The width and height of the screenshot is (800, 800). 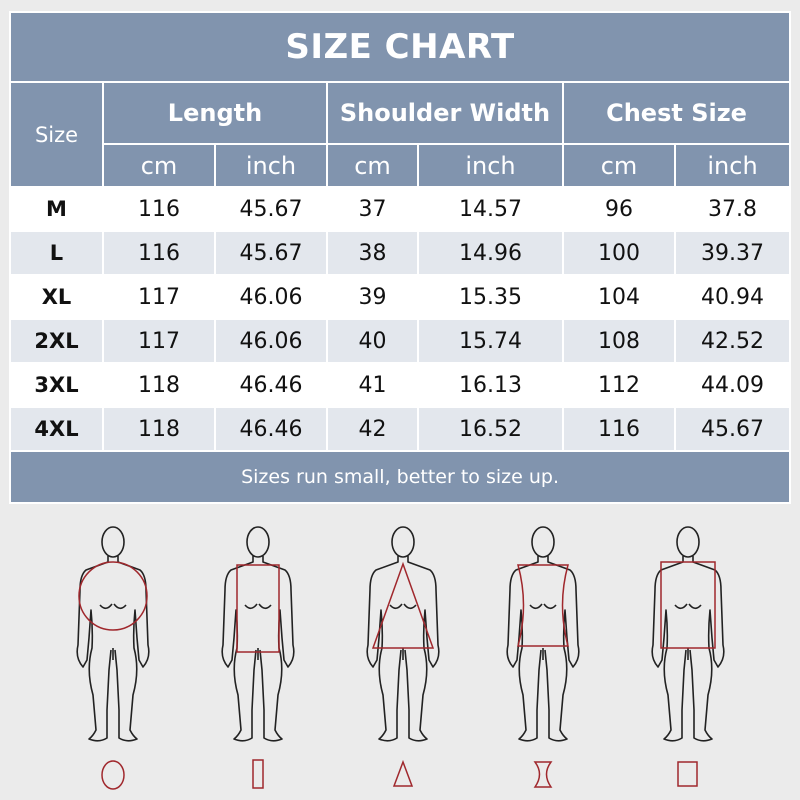 I want to click on size-cell: 2XL, so click(x=56, y=341).